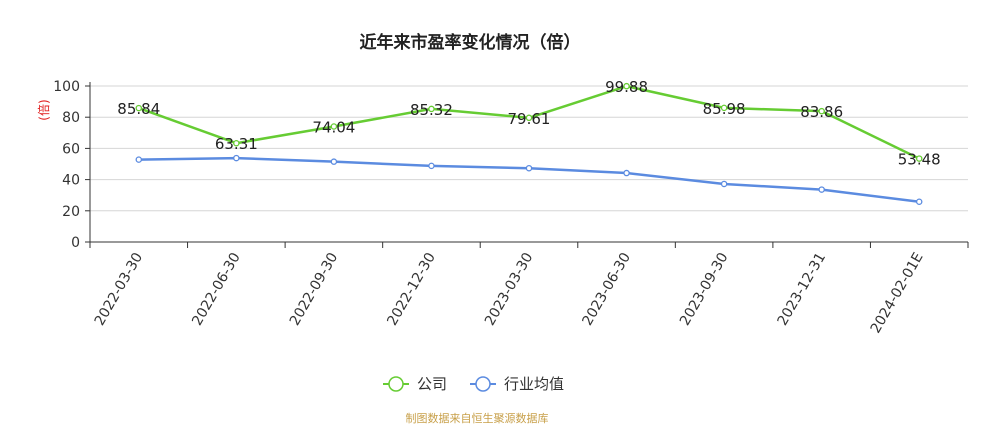 The height and width of the screenshot is (447, 1007). I want to click on data-label: 74.04, so click(333, 127).